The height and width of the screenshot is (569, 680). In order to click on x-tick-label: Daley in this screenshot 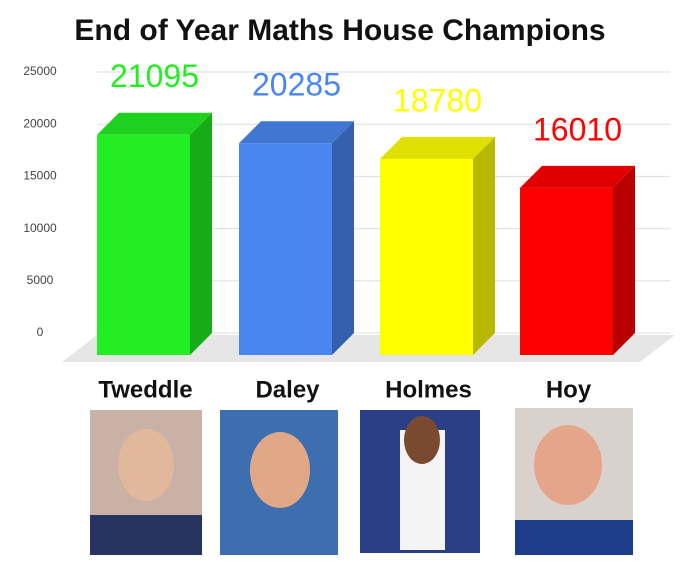, I will do `click(287, 389)`.